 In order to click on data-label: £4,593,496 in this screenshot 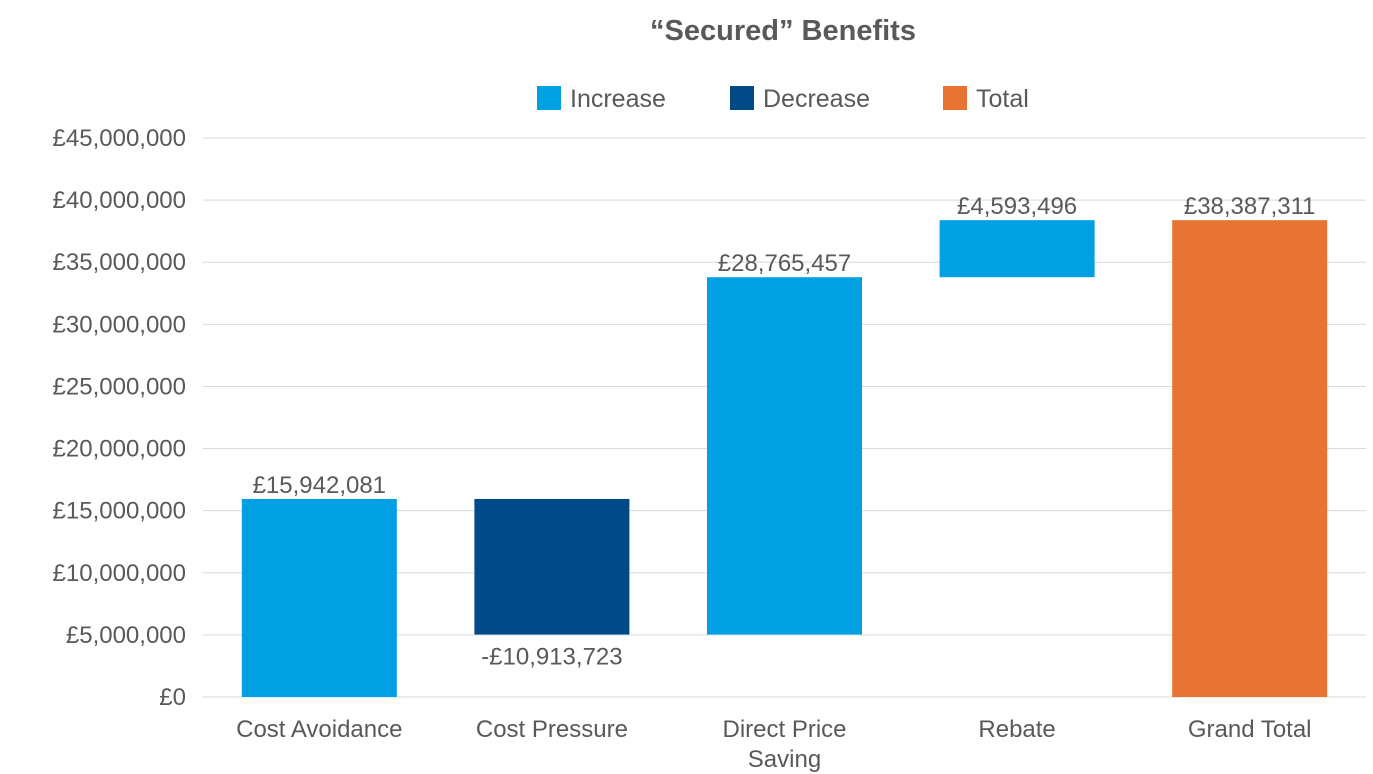, I will do `click(1017, 206)`.